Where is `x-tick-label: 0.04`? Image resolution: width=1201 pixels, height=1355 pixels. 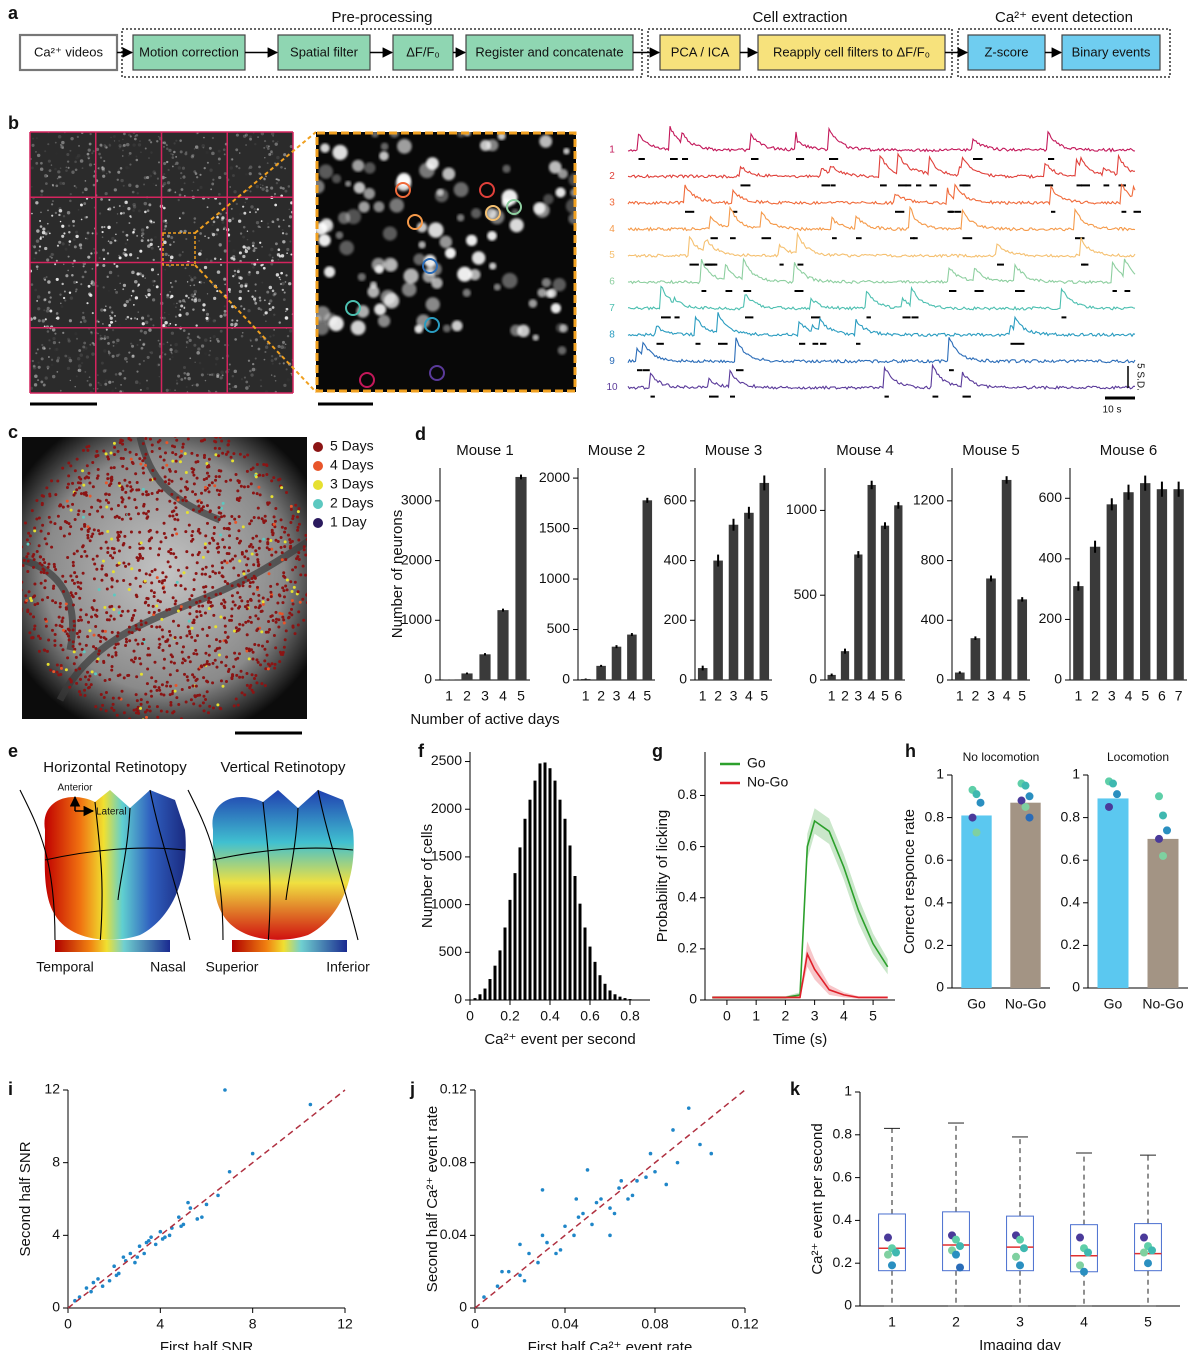
x-tick-label: 0.04 is located at coordinates (564, 1324).